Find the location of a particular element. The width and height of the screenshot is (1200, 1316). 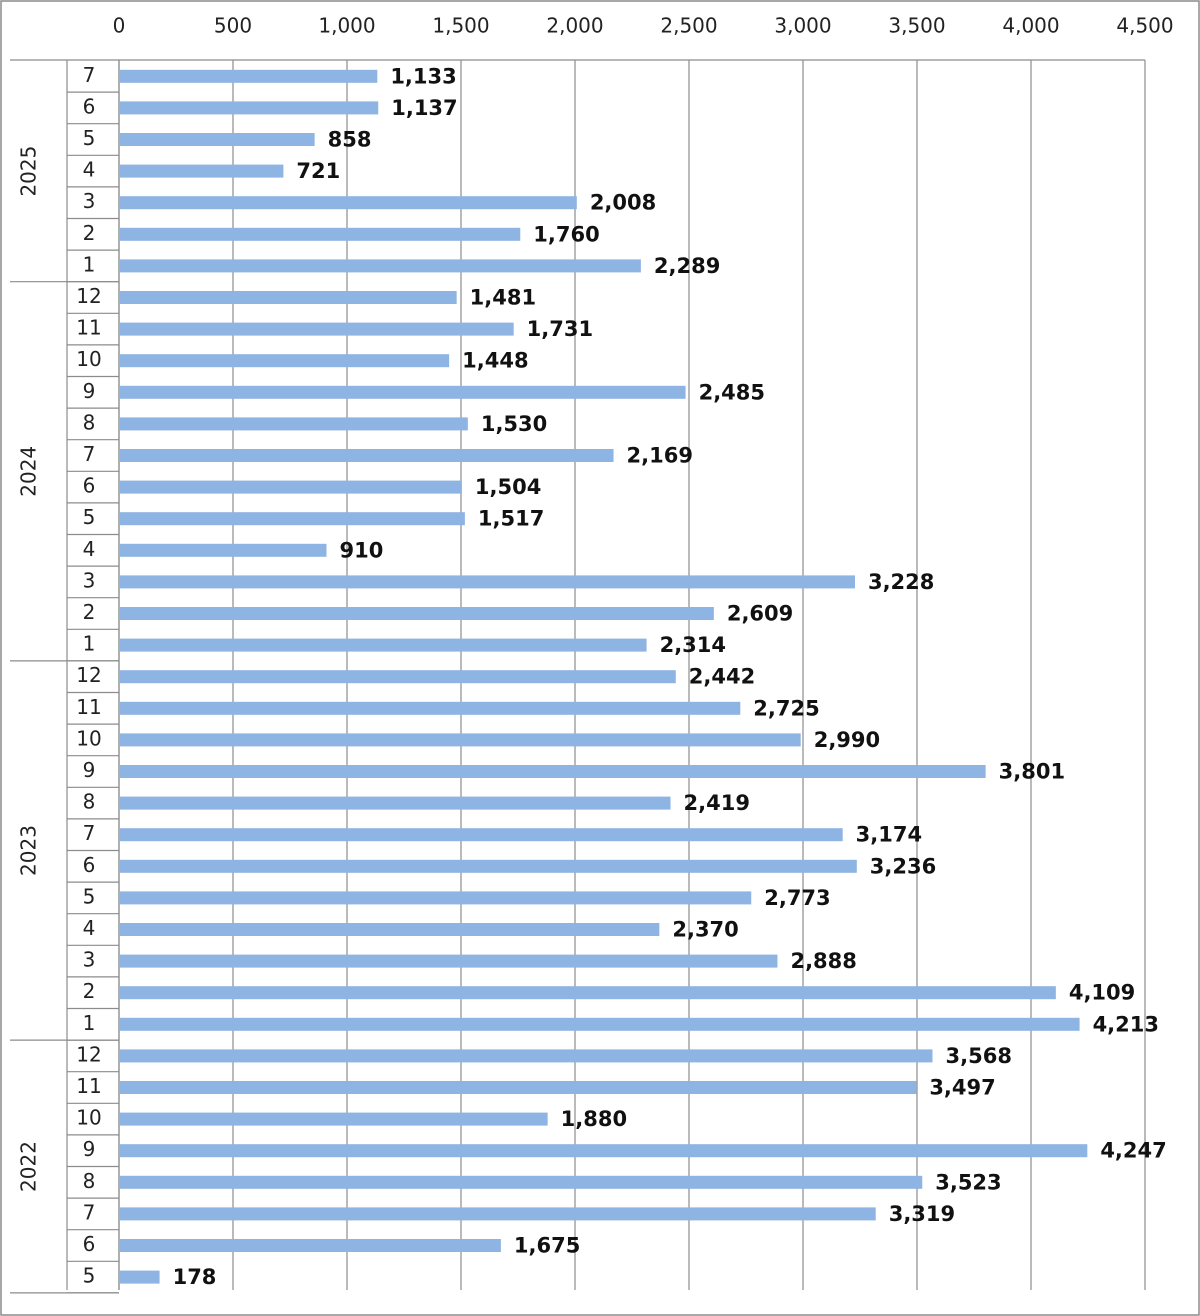

data-label: 2,485 is located at coordinates (732, 392).